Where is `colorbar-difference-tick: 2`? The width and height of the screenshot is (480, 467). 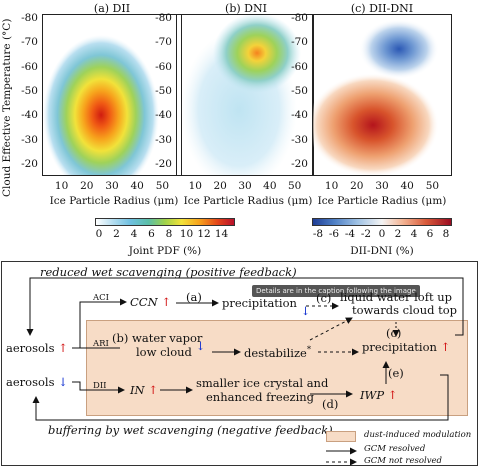 colorbar-difference-tick: 2 is located at coordinates (398, 234).